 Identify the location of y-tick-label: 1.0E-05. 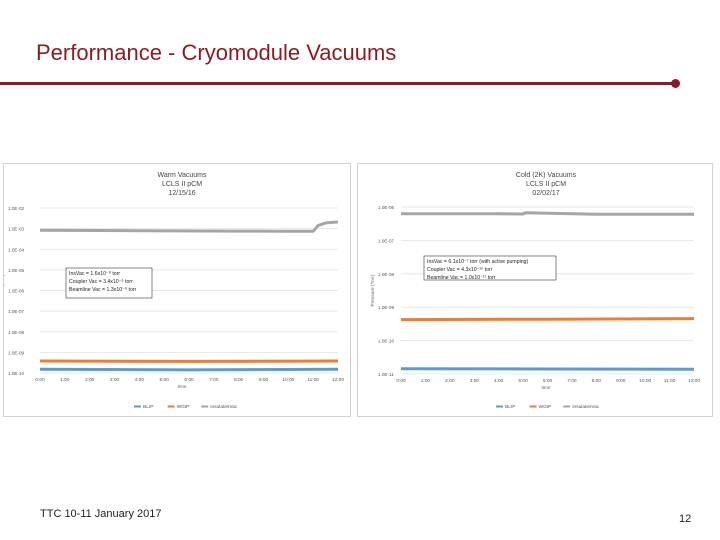
(16, 270).